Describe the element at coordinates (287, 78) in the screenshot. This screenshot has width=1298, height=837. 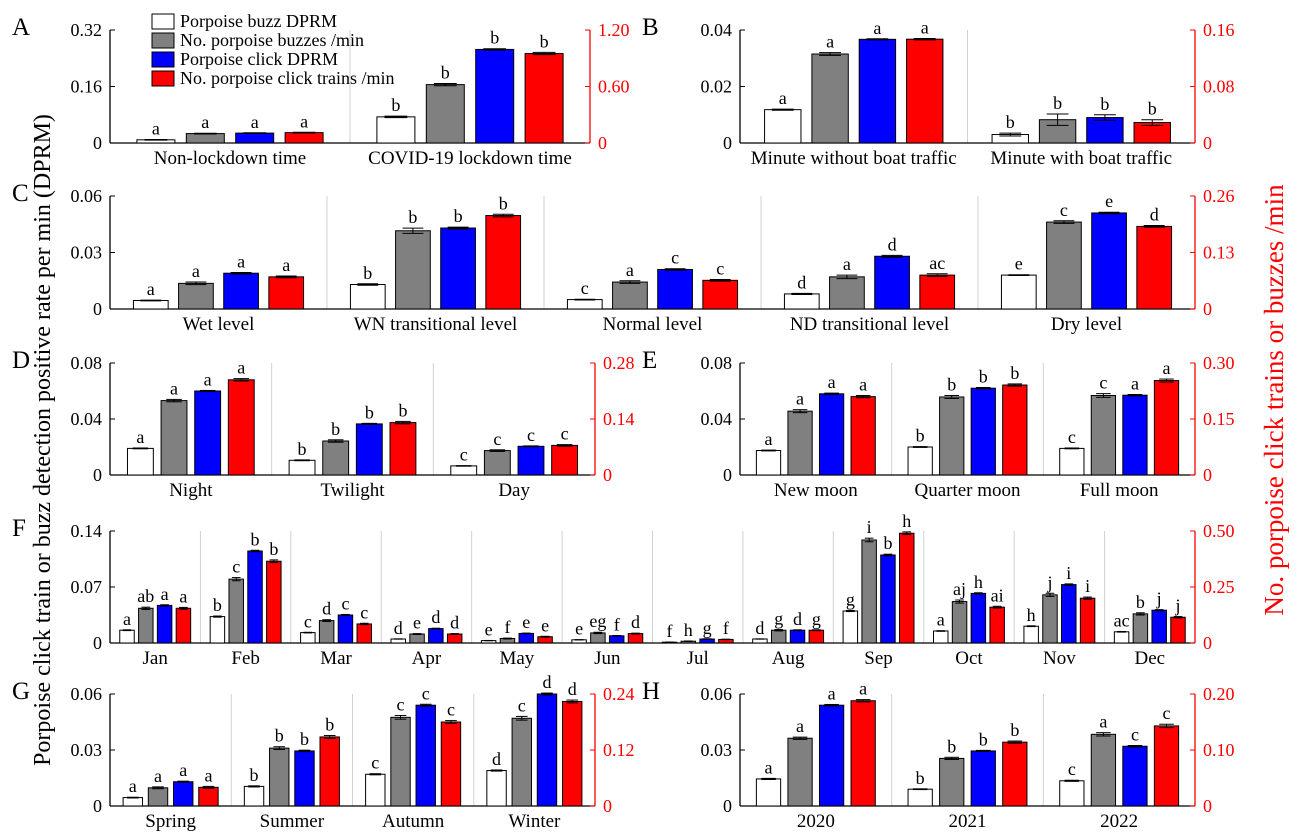
I see `legend-label: No. porpoise click trains /min` at that location.